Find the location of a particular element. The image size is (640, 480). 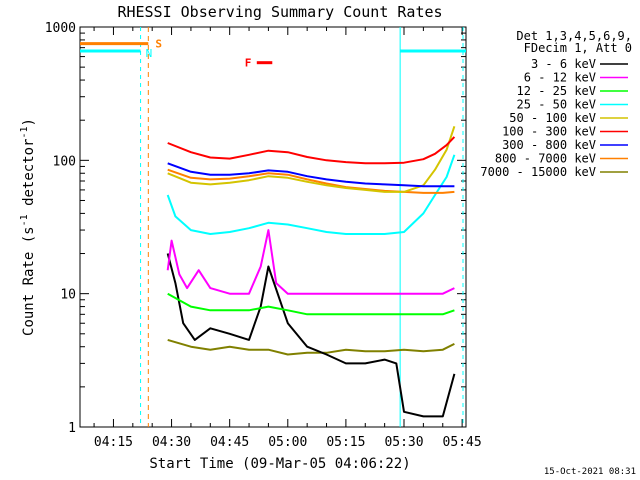

y-tick-label: 1 is located at coordinates (72, 428).